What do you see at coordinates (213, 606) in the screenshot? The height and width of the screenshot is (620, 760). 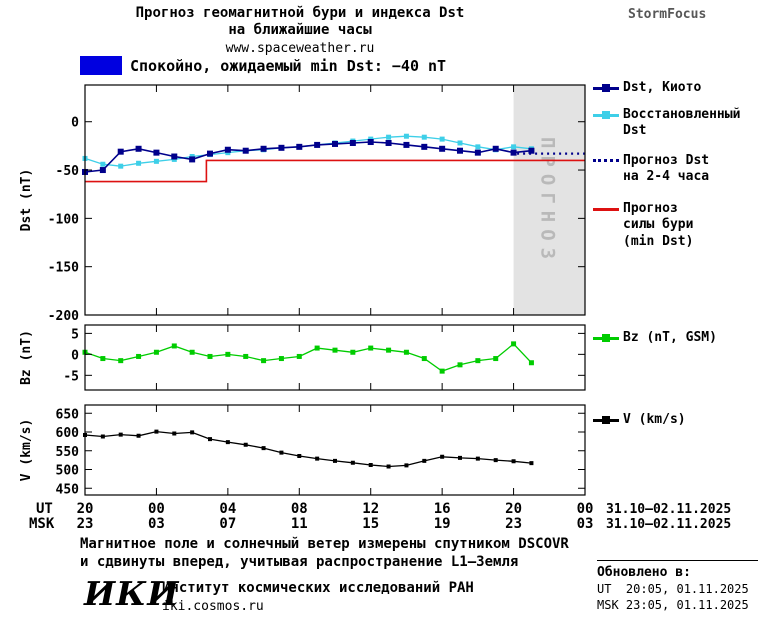 I see `institute-site-link: iki.cosmos.ru` at bounding box center [213, 606].